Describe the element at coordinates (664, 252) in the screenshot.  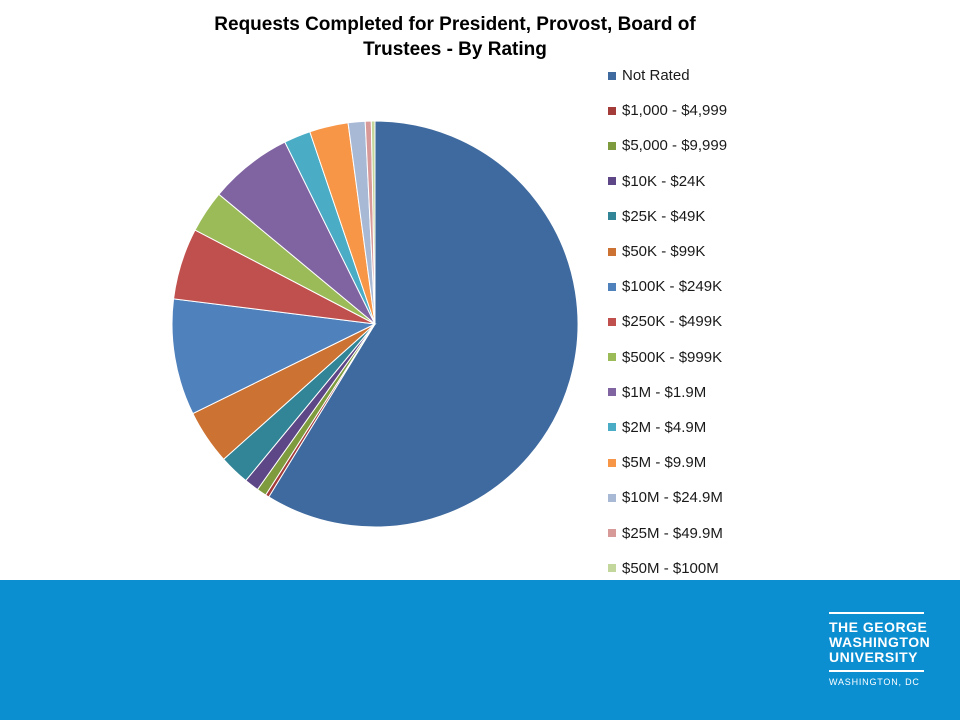
I see `legend-label: $50K - $99K` at that location.